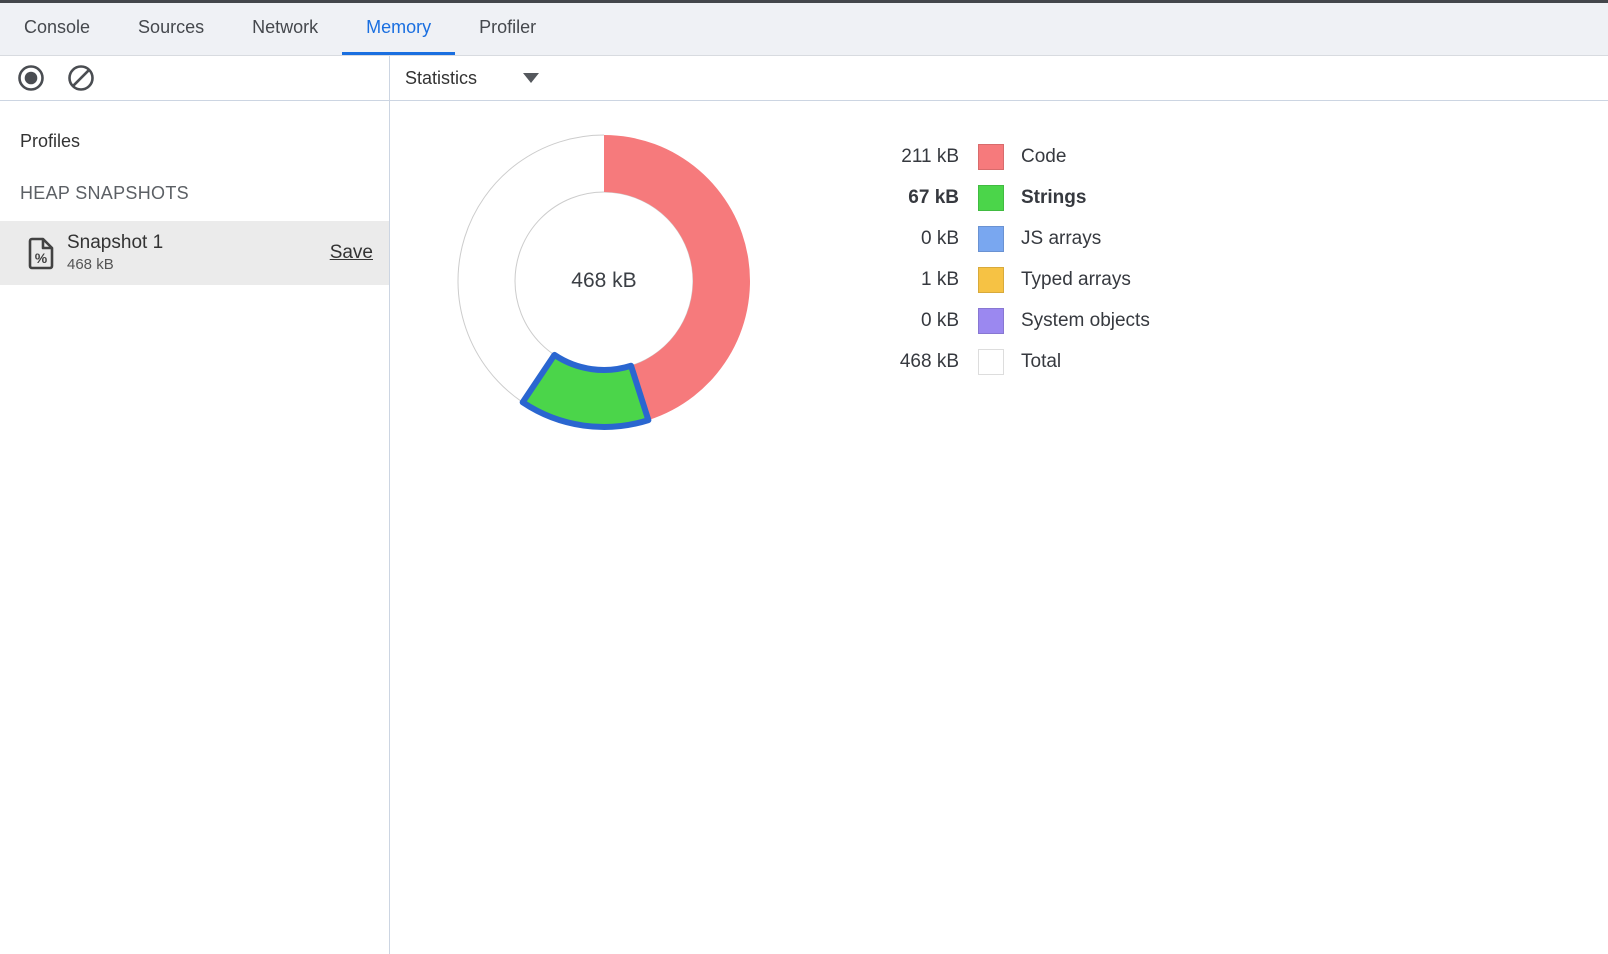  I want to click on legend-row-typed-arrays: 1 kB Typed arrays, so click(1004, 280).